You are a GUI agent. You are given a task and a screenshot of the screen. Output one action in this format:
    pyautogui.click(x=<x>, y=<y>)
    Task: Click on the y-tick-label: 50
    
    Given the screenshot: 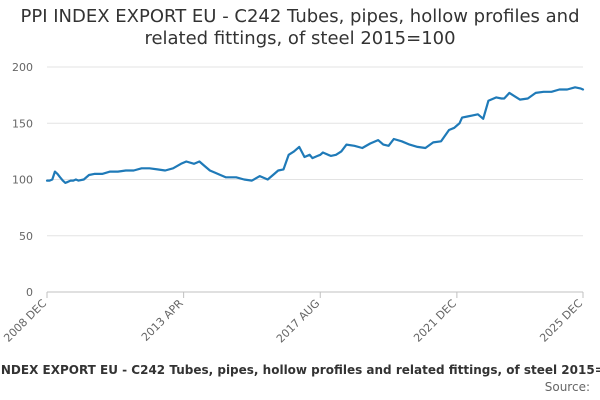 What is the action you would take?
    pyautogui.click(x=26, y=236)
    